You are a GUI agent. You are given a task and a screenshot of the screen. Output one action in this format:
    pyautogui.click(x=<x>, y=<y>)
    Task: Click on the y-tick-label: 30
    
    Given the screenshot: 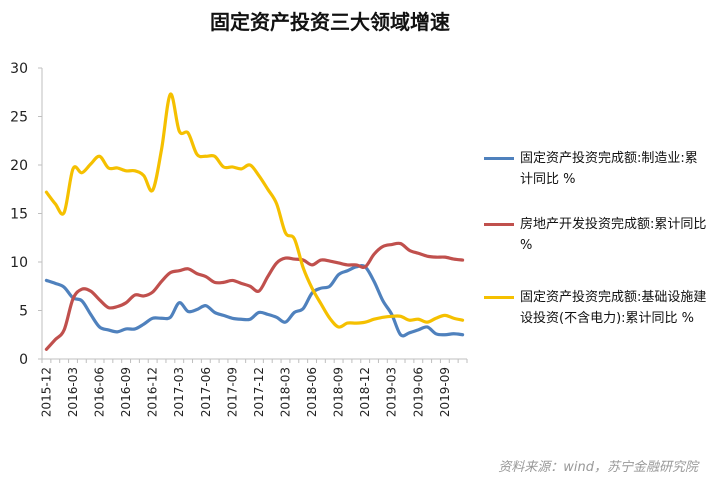 What is the action you would take?
    pyautogui.click(x=19, y=69)
    